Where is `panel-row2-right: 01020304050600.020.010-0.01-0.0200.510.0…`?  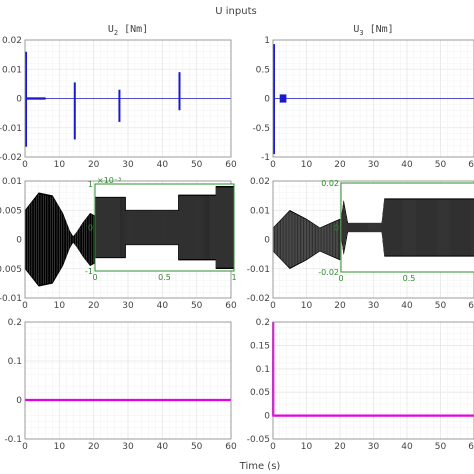
panel-row2-right: 01020304050600.020.010-0.01-0.0200.510.0… is located at coordinates (360, 244).